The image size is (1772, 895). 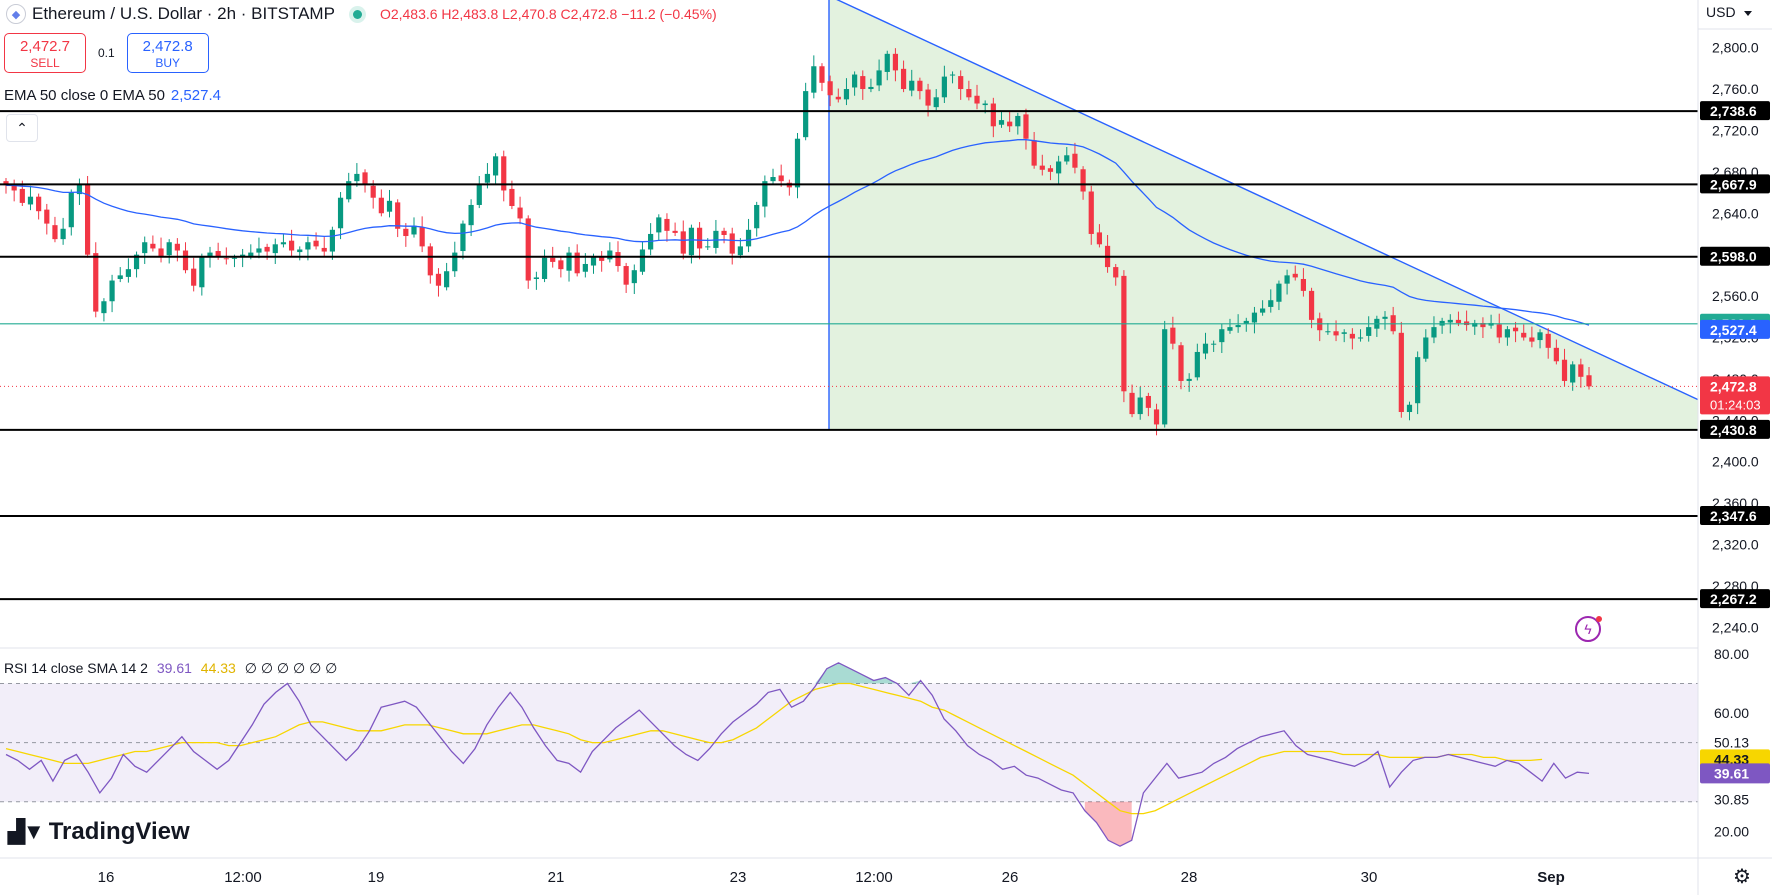 What do you see at coordinates (1733, 516) in the screenshot?
I see `level-tag-label: 2,347.6` at bounding box center [1733, 516].